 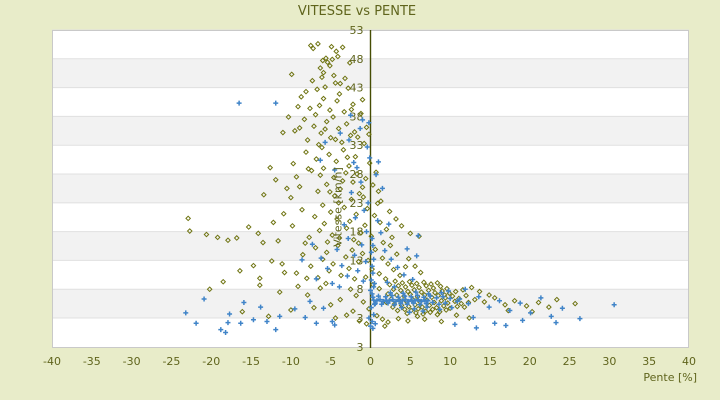 What do you see at coordinates (357, 174) in the screenshot?
I see `svg-text: 28` at bounding box center [357, 174].